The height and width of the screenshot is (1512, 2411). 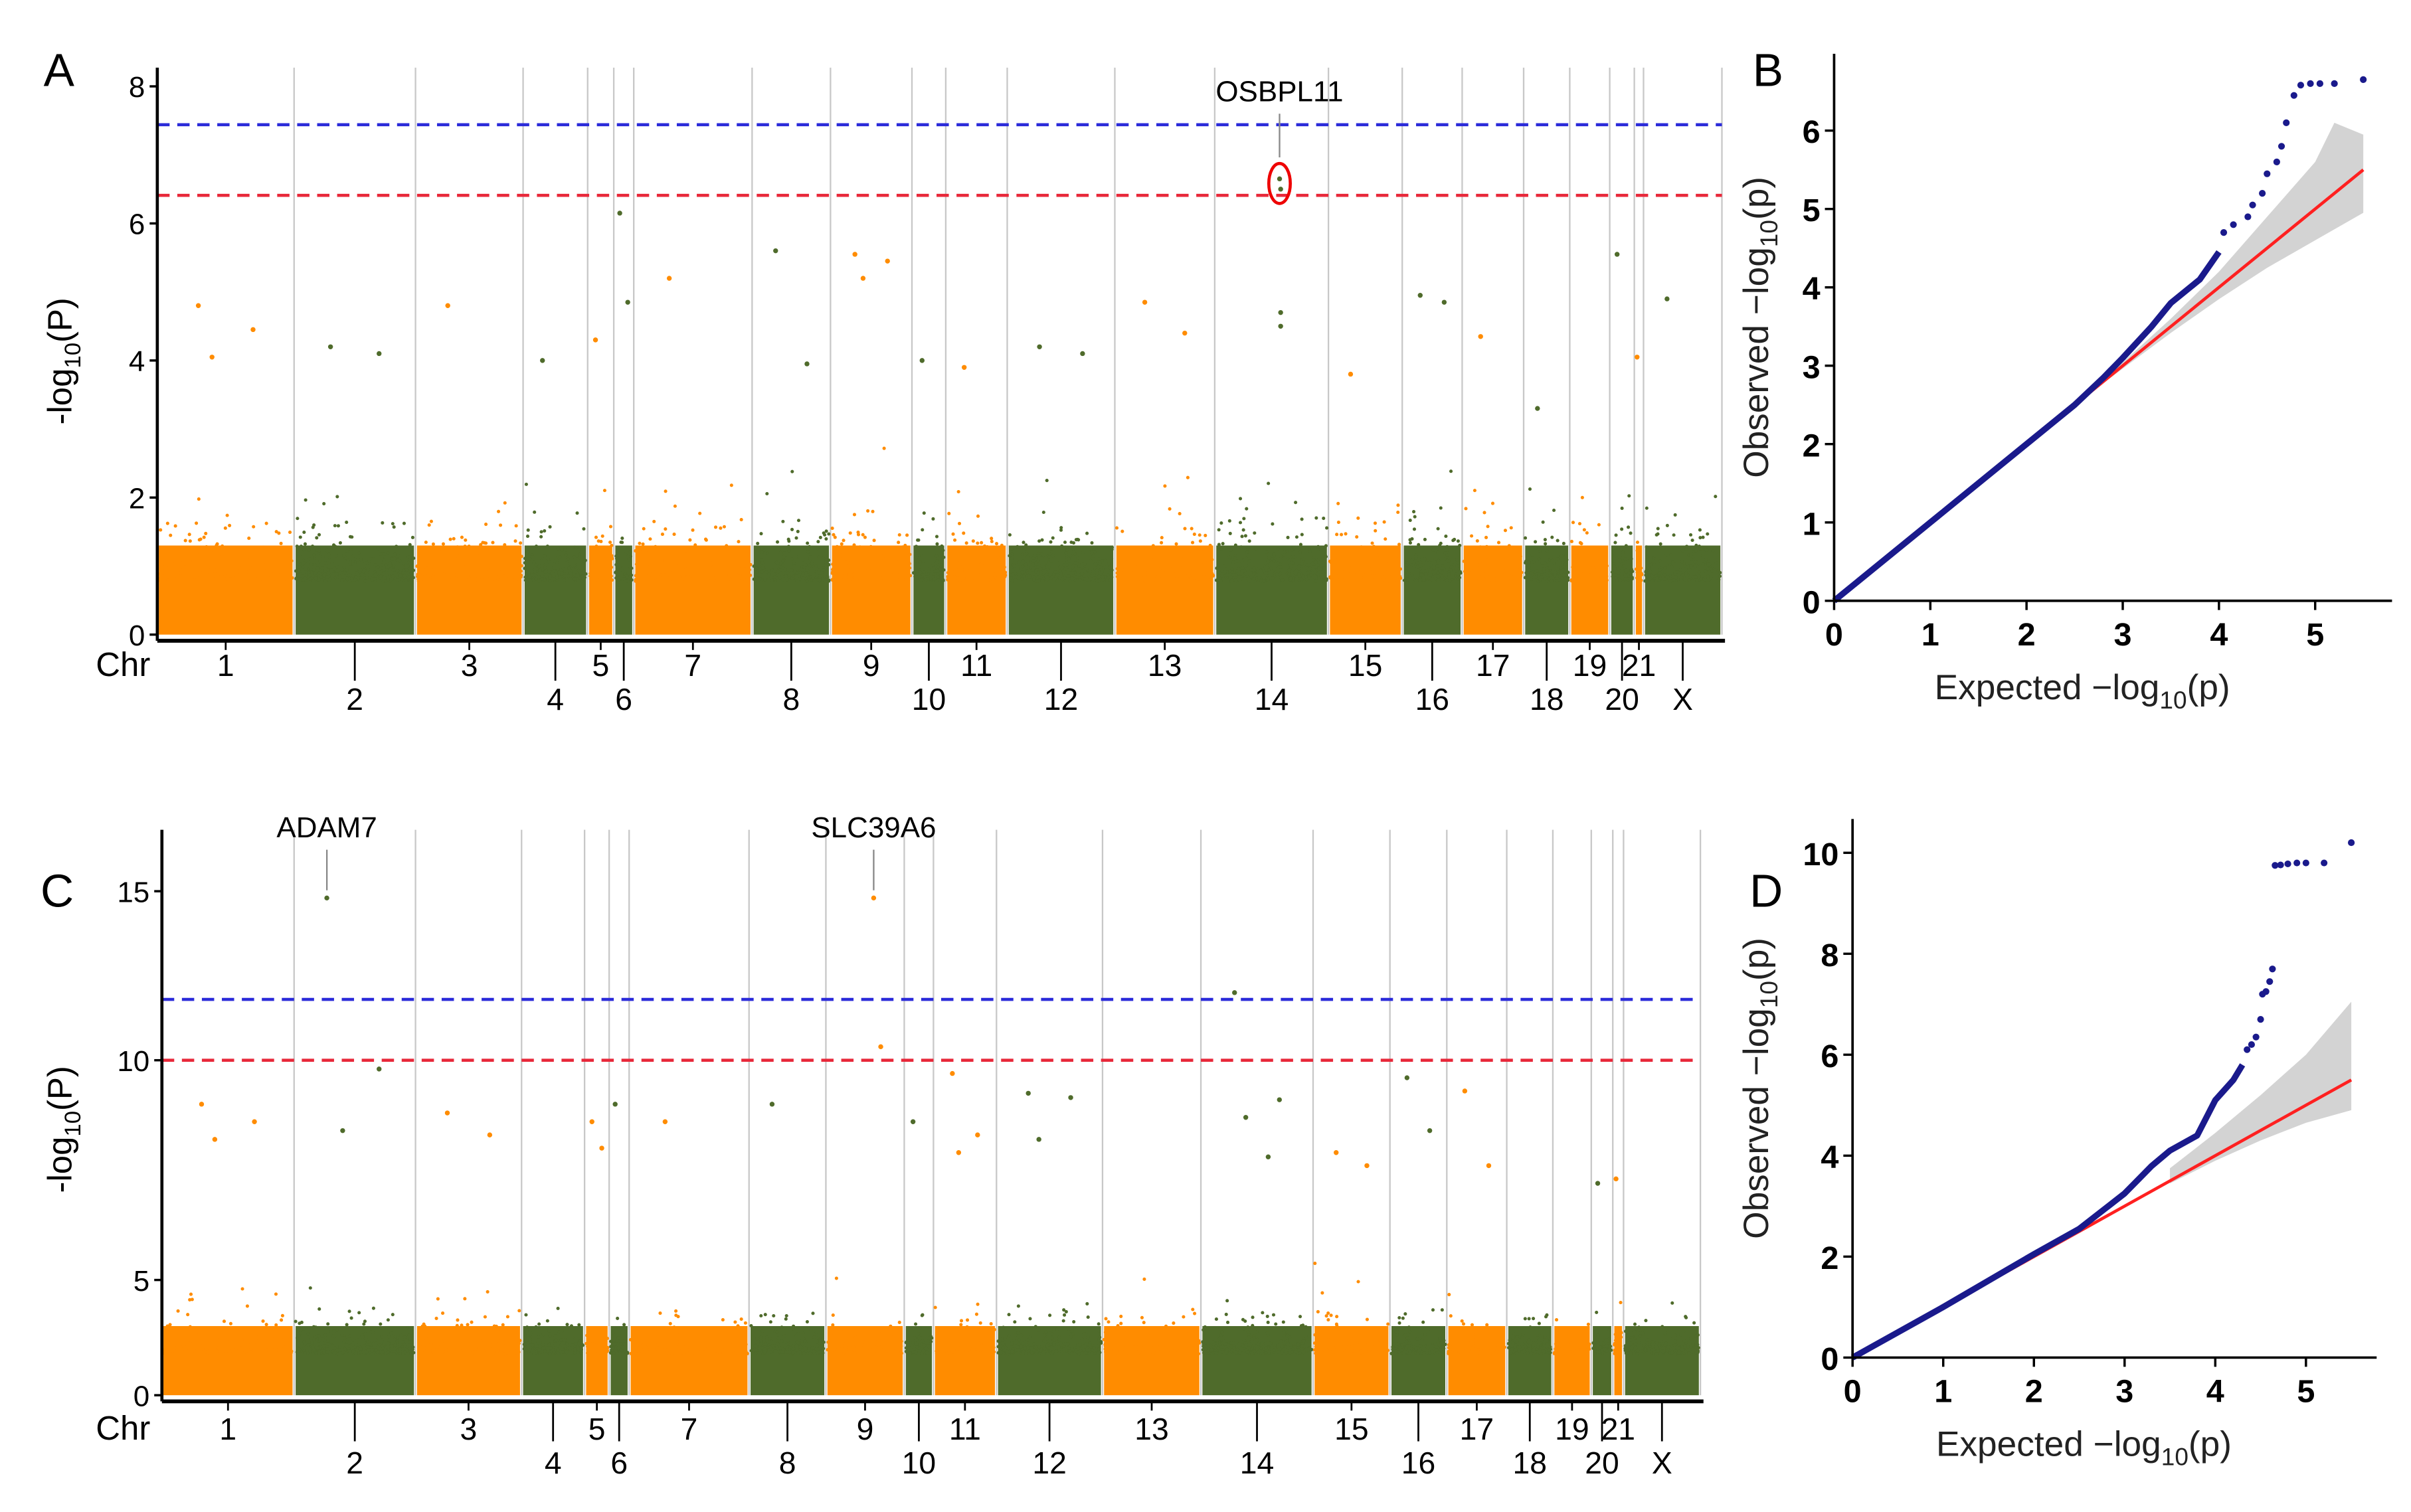 What do you see at coordinates (1768, 70) in the screenshot?
I see `panel-label-b: B` at bounding box center [1768, 70].